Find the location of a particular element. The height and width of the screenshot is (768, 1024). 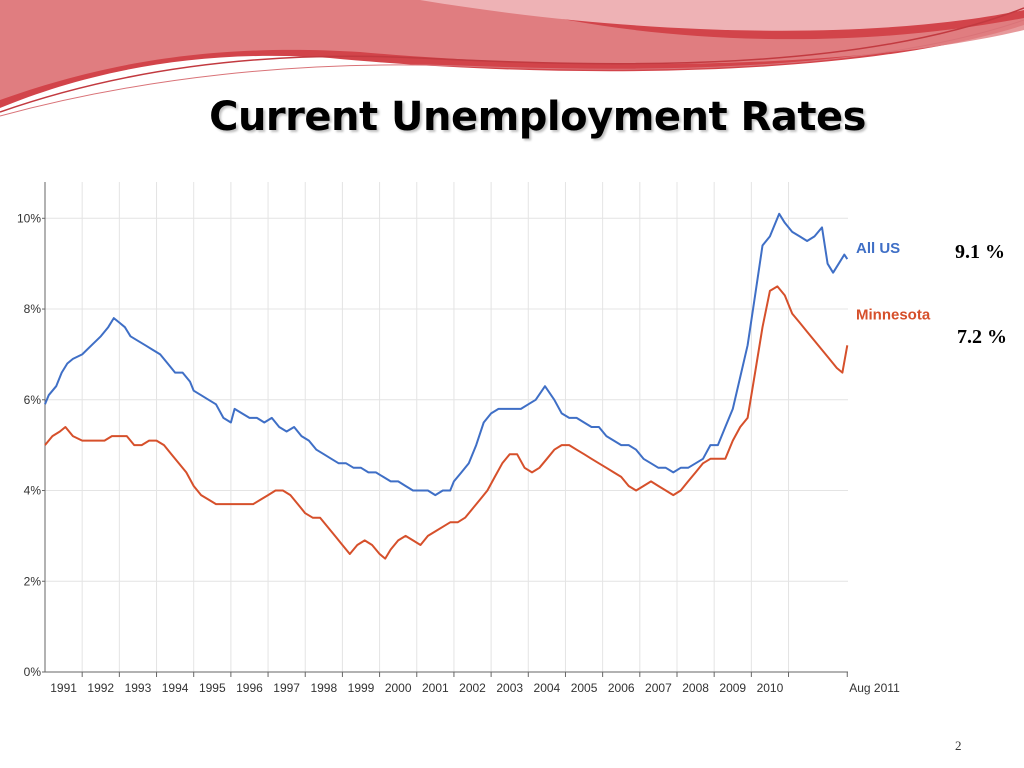

x-tick-label: 1999 is located at coordinates (361, 688).